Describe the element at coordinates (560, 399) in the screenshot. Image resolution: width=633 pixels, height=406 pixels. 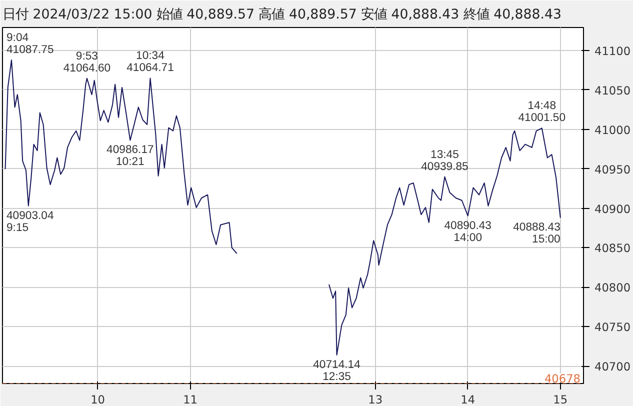
I see `x-tick-label: 15` at that location.